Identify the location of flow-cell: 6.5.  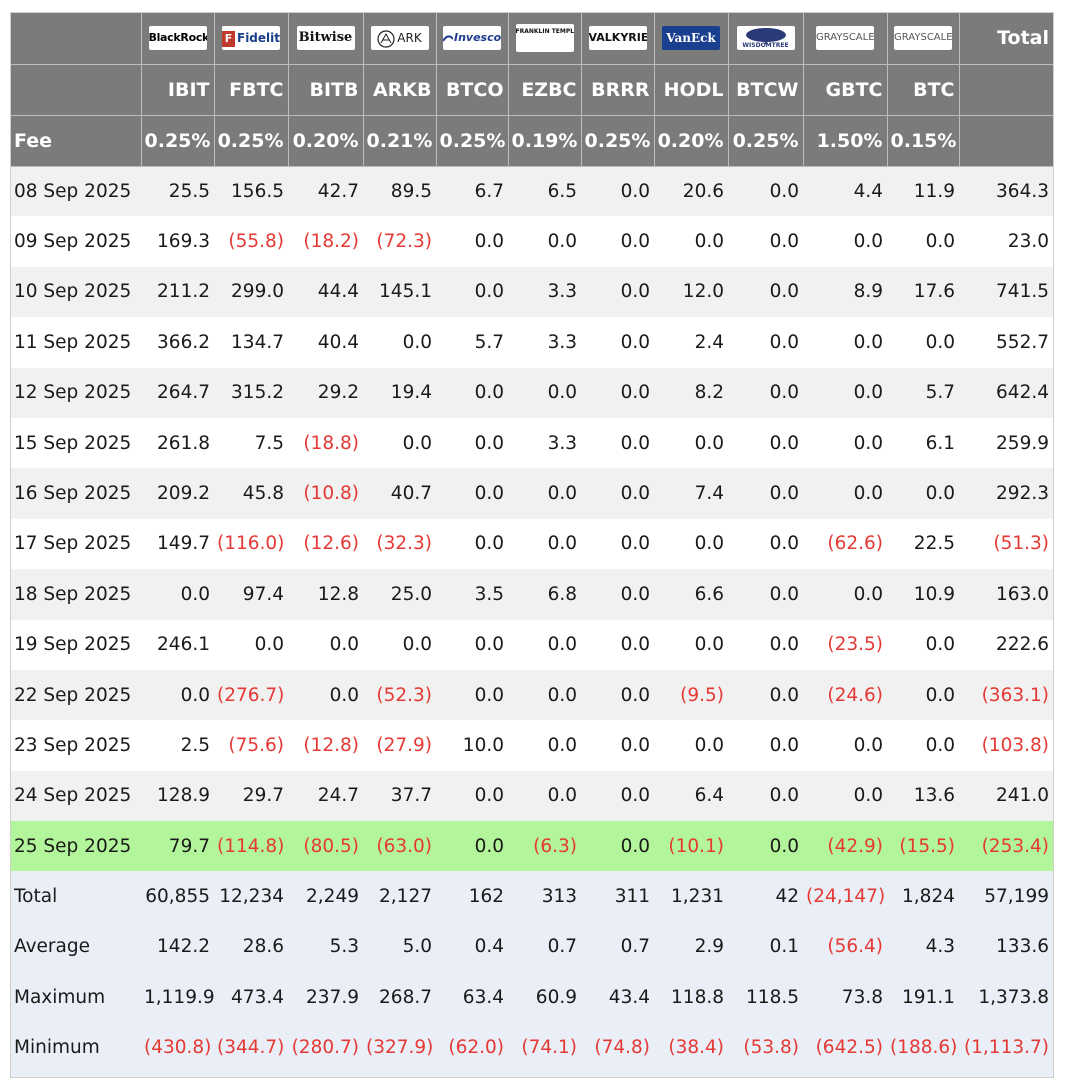
(544, 191).